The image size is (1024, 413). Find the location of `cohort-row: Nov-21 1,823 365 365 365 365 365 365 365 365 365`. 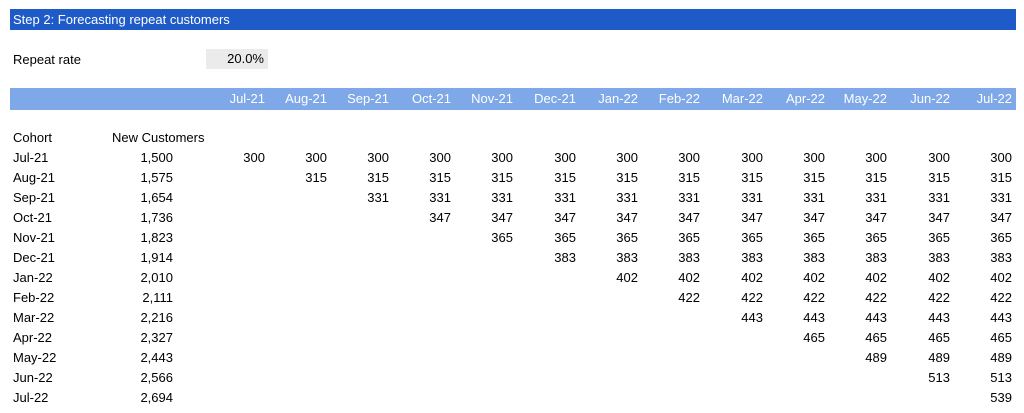

cohort-row: Nov-21 1,823 365 365 365 365 365 365 365 365 365 is located at coordinates (512, 238).